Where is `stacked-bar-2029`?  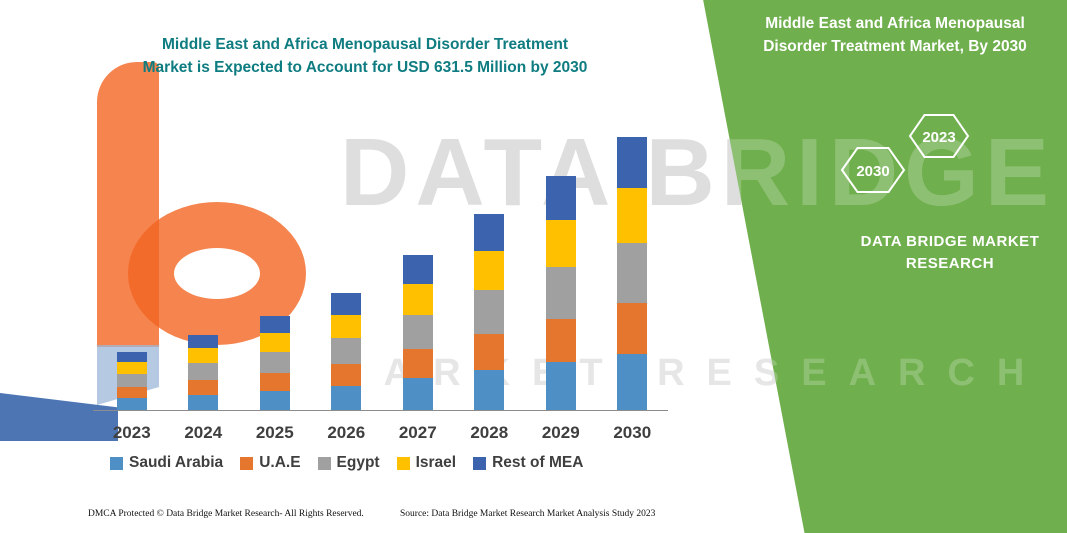 stacked-bar-2029 is located at coordinates (560, 293).